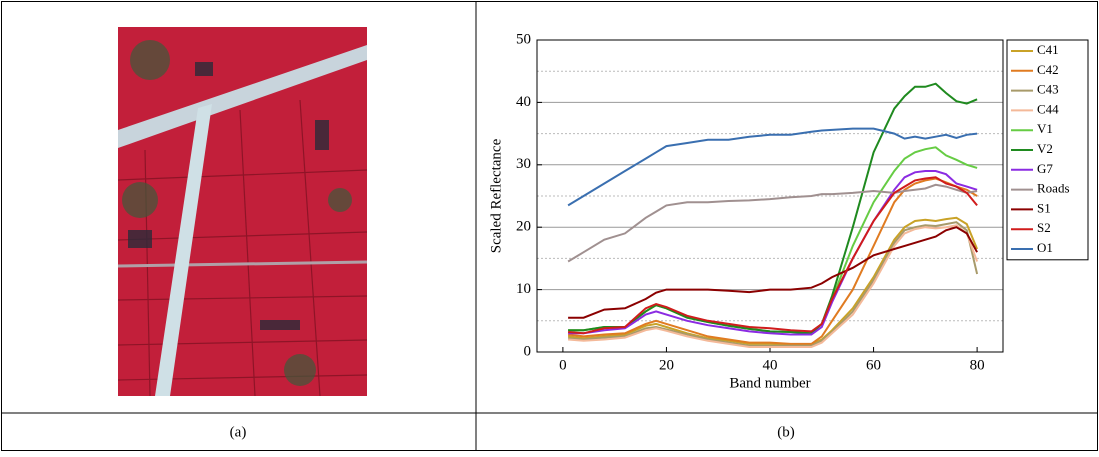  What do you see at coordinates (238, 432) in the screenshot?
I see `caption: (a)` at bounding box center [238, 432].